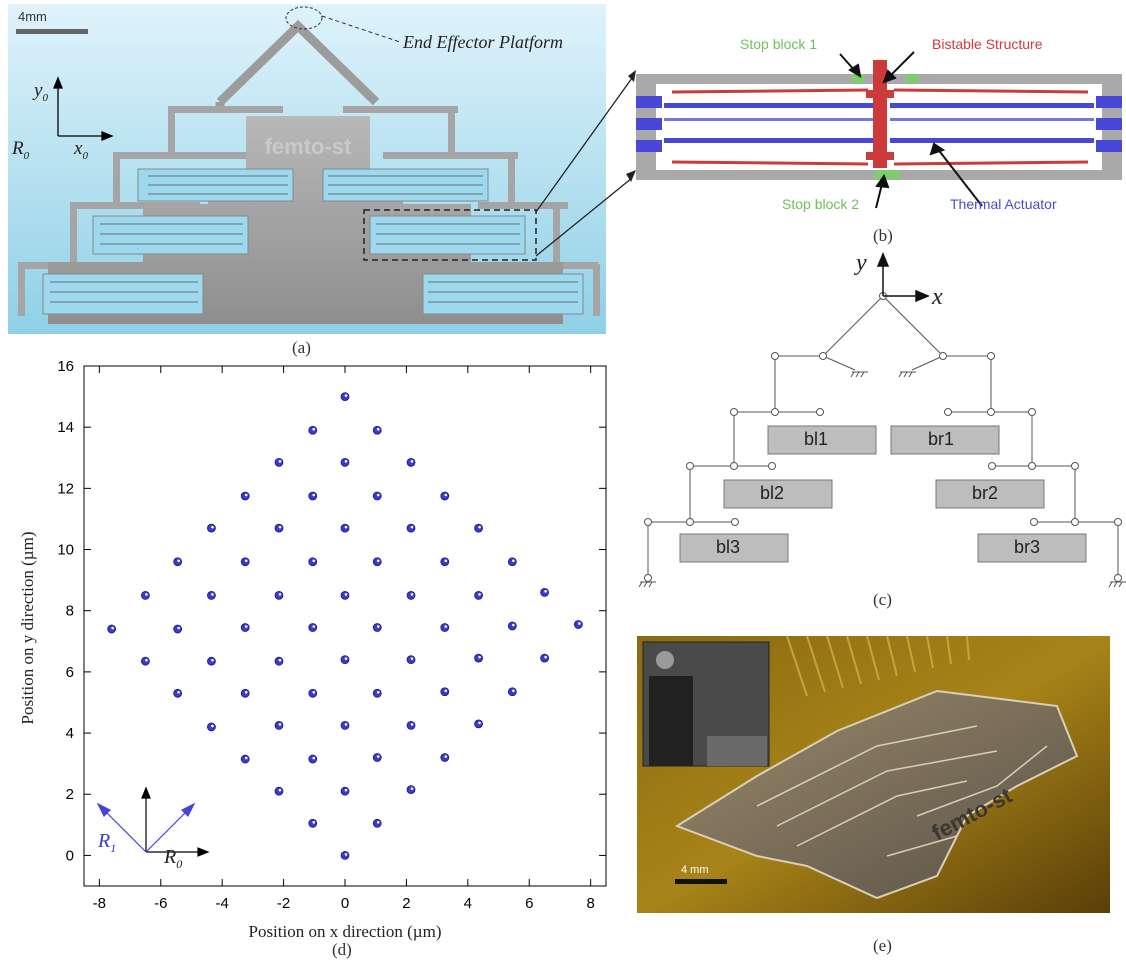  Describe the element at coordinates (882, 599) in the screenshot. I see `caption-c: (c)` at that location.